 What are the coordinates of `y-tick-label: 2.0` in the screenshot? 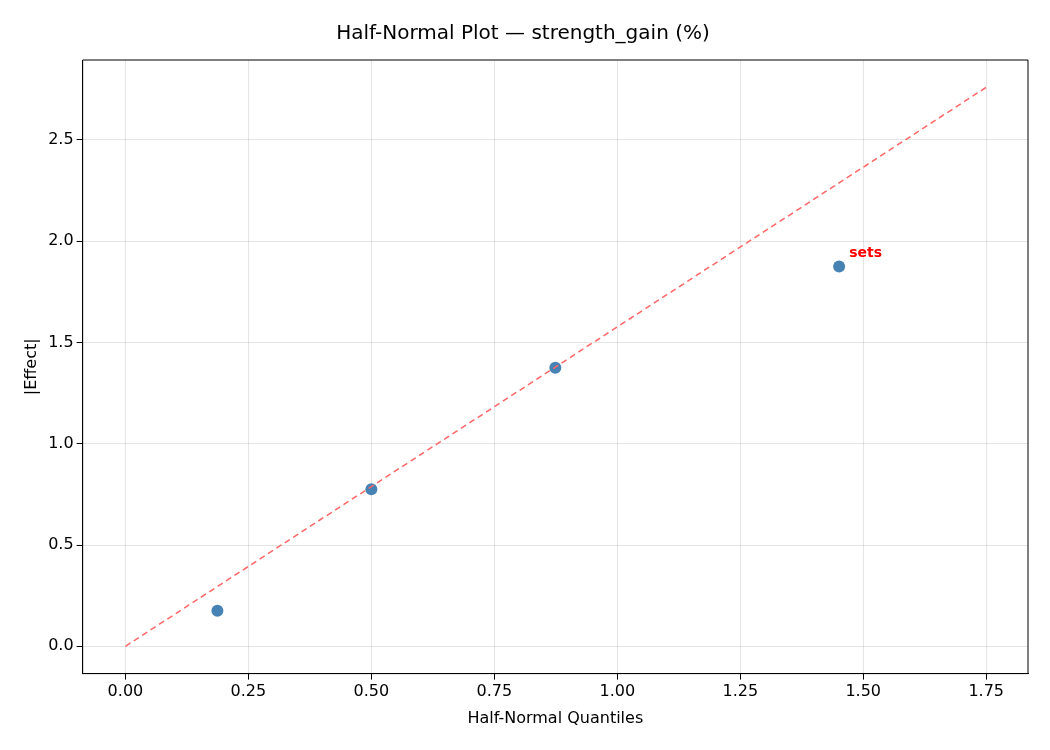 It's located at (61, 240).